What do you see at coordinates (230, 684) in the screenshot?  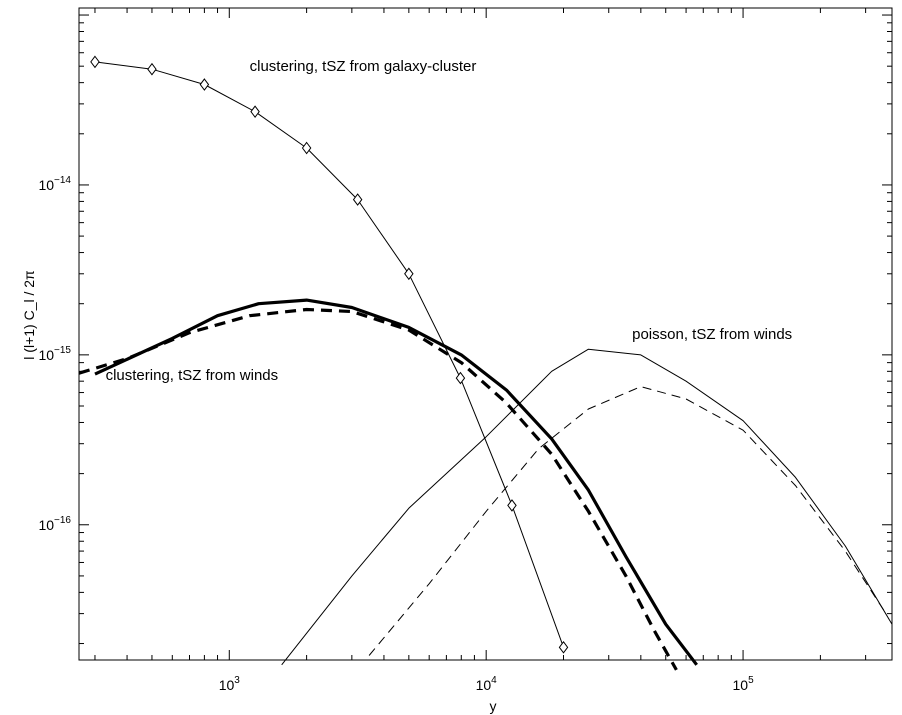 I see `x-tick-label: 10³` at bounding box center [230, 684].